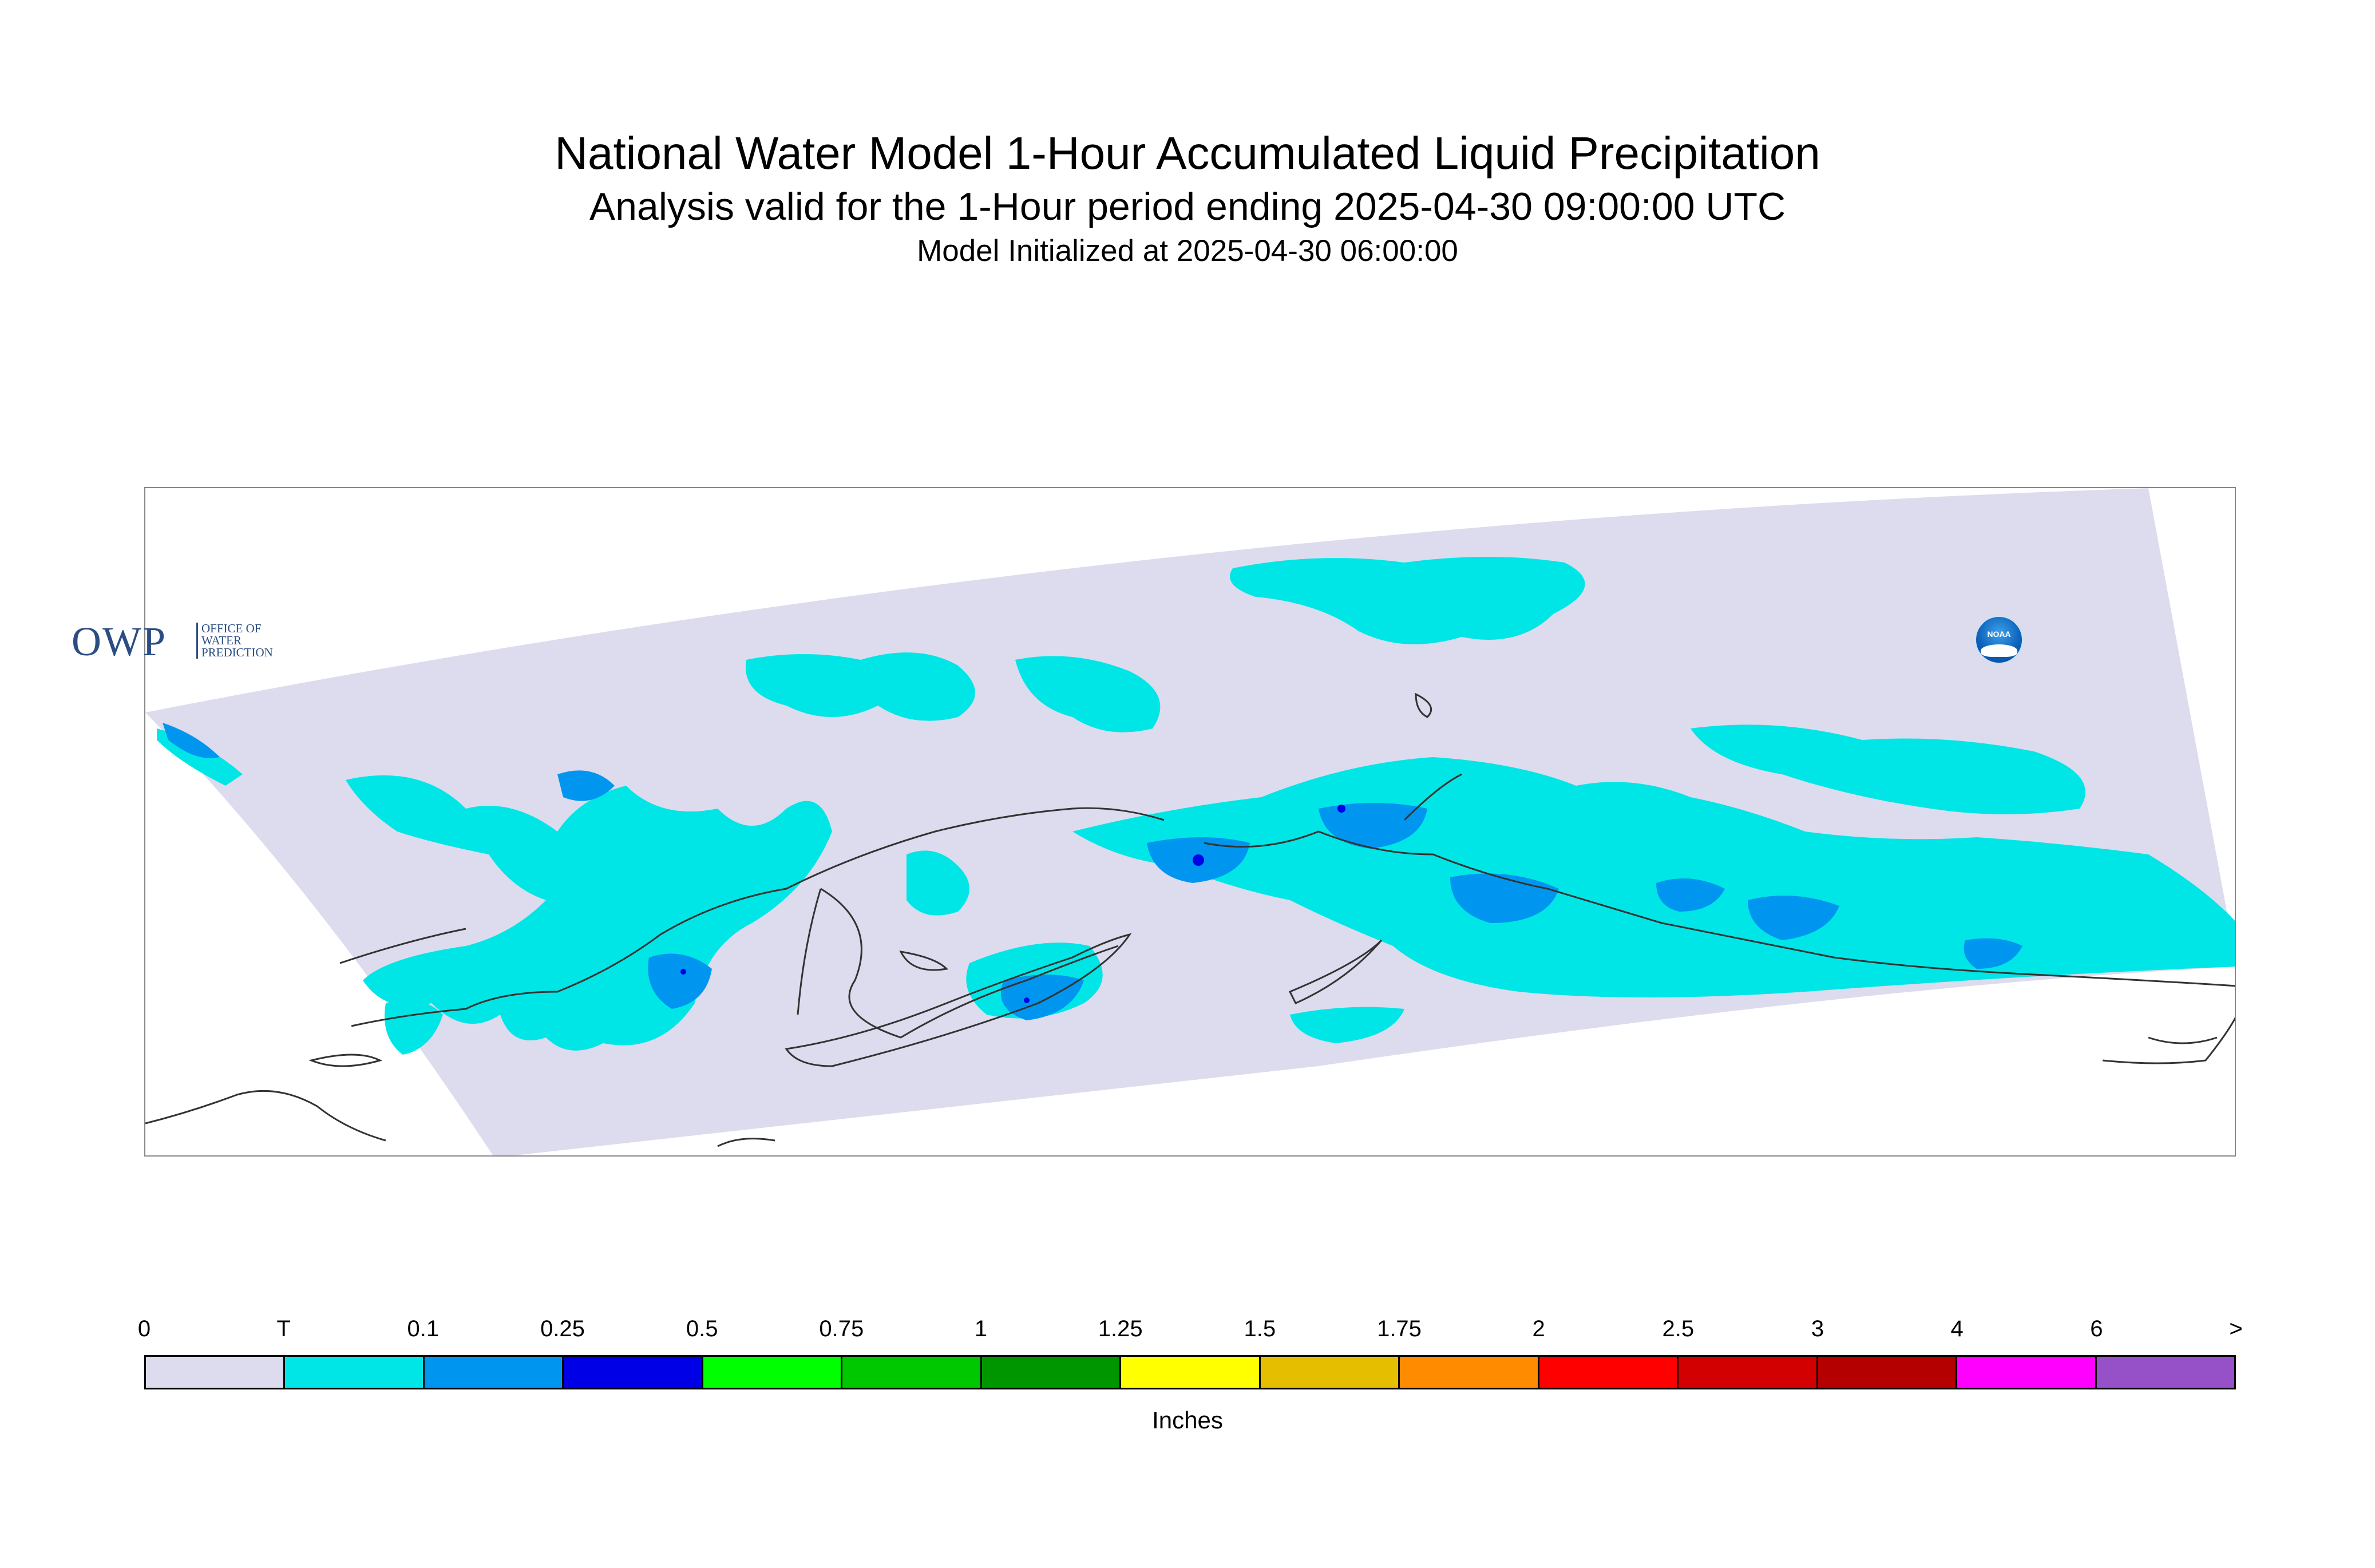 The height and width of the screenshot is (1568, 2375). I want to click on noaa-logo-icon: NOAA, so click(1999, 639).